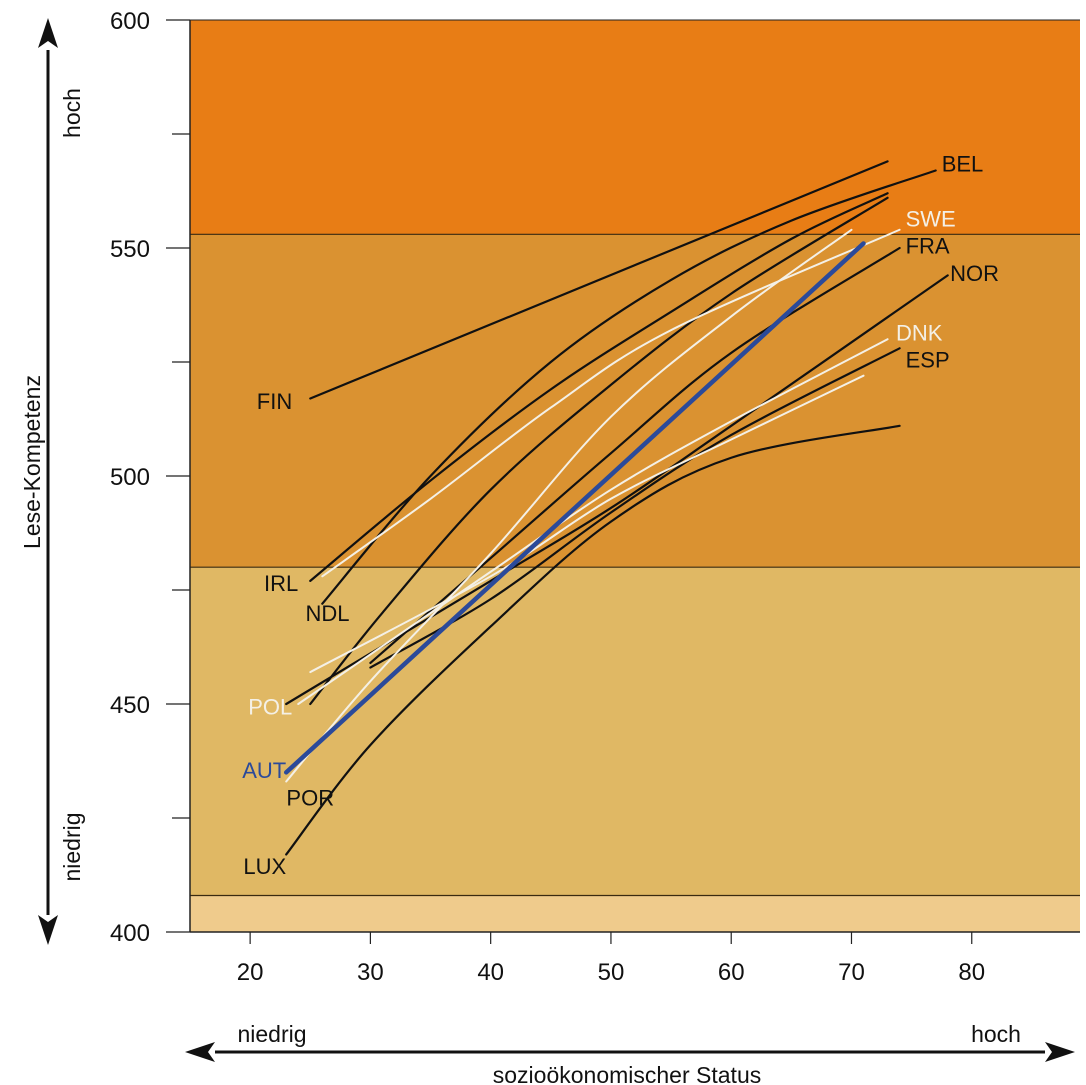 Image resolution: width=1086 pixels, height=1085 pixels. Describe the element at coordinates (627, 1073) in the screenshot. I see `x-axis-title: sozioökonomischer Status` at that location.